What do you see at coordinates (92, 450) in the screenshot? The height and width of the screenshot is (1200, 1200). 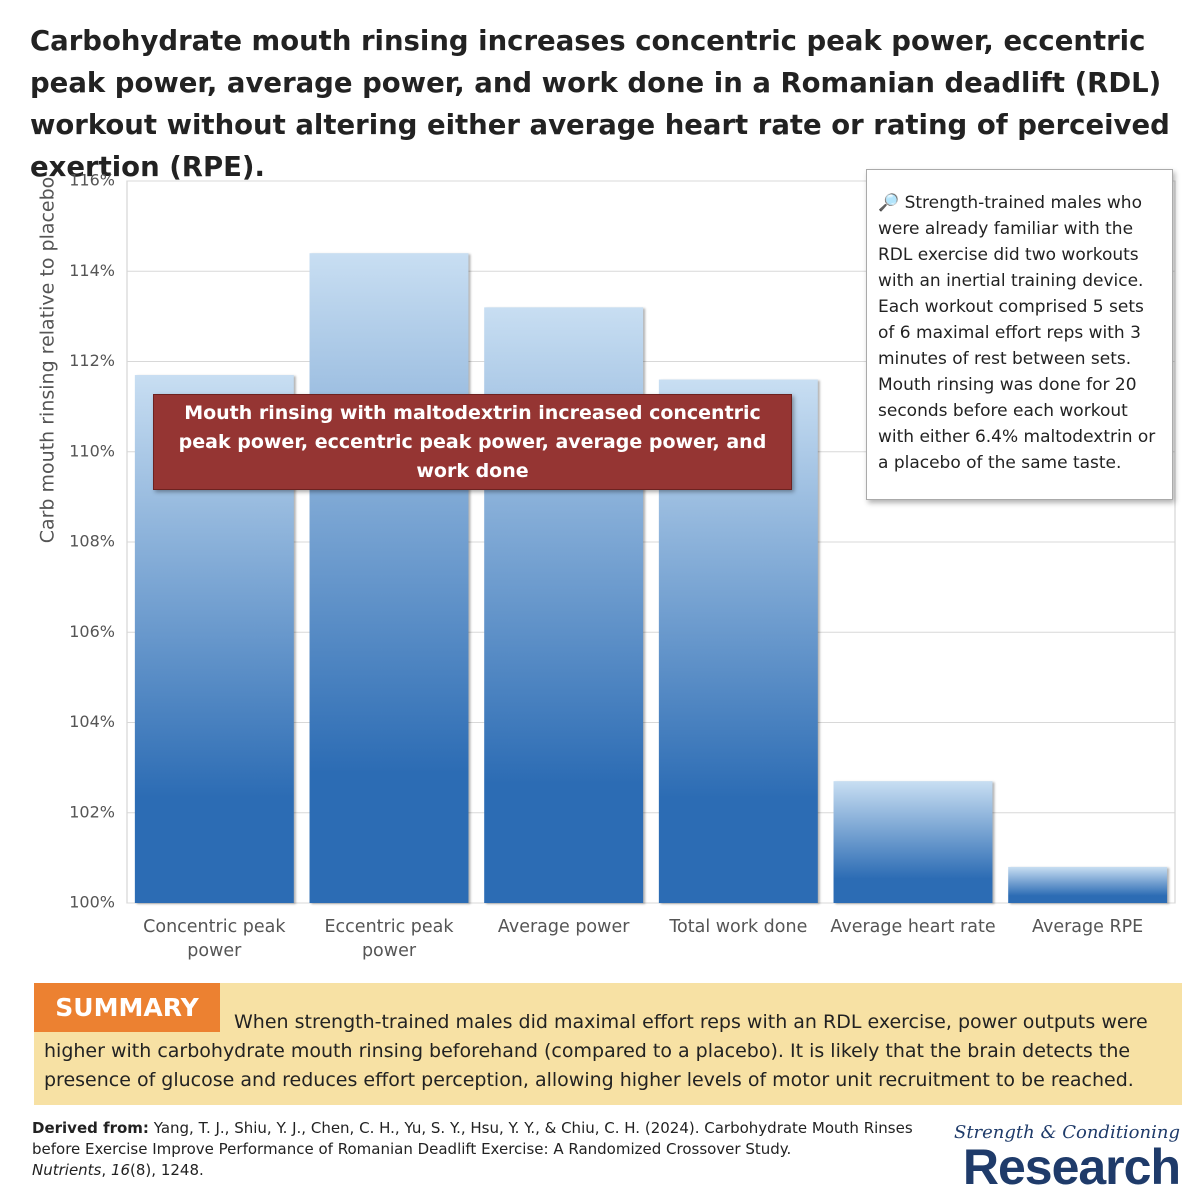 I see `y-tick-label: 110%` at bounding box center [92, 450].